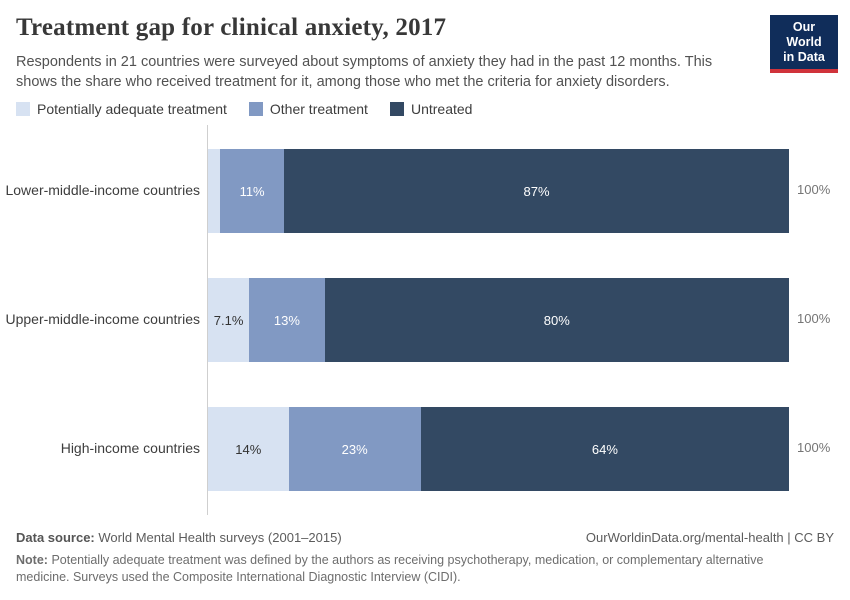 The height and width of the screenshot is (600, 850). Describe the element at coordinates (231, 27) in the screenshot. I see `chart-title: Treatment gap for clinical anxiety, 2017` at that location.